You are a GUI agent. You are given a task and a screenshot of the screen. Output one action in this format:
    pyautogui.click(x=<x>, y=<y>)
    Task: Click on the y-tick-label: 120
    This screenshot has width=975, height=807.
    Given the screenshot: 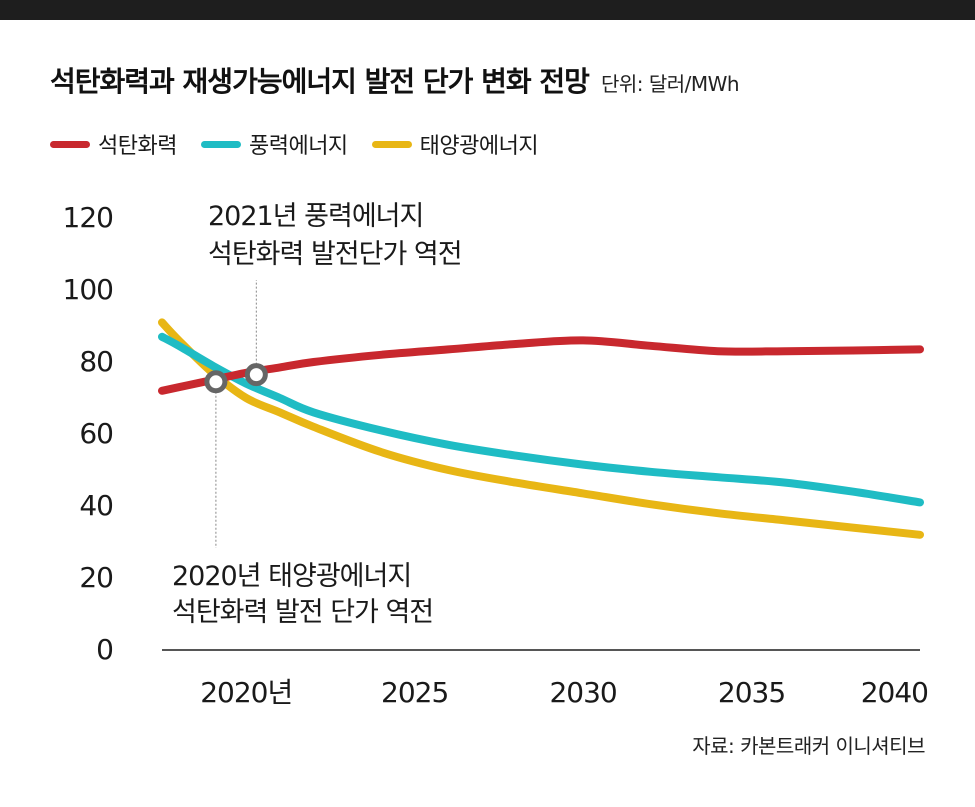 What is the action you would take?
    pyautogui.click(x=88, y=217)
    